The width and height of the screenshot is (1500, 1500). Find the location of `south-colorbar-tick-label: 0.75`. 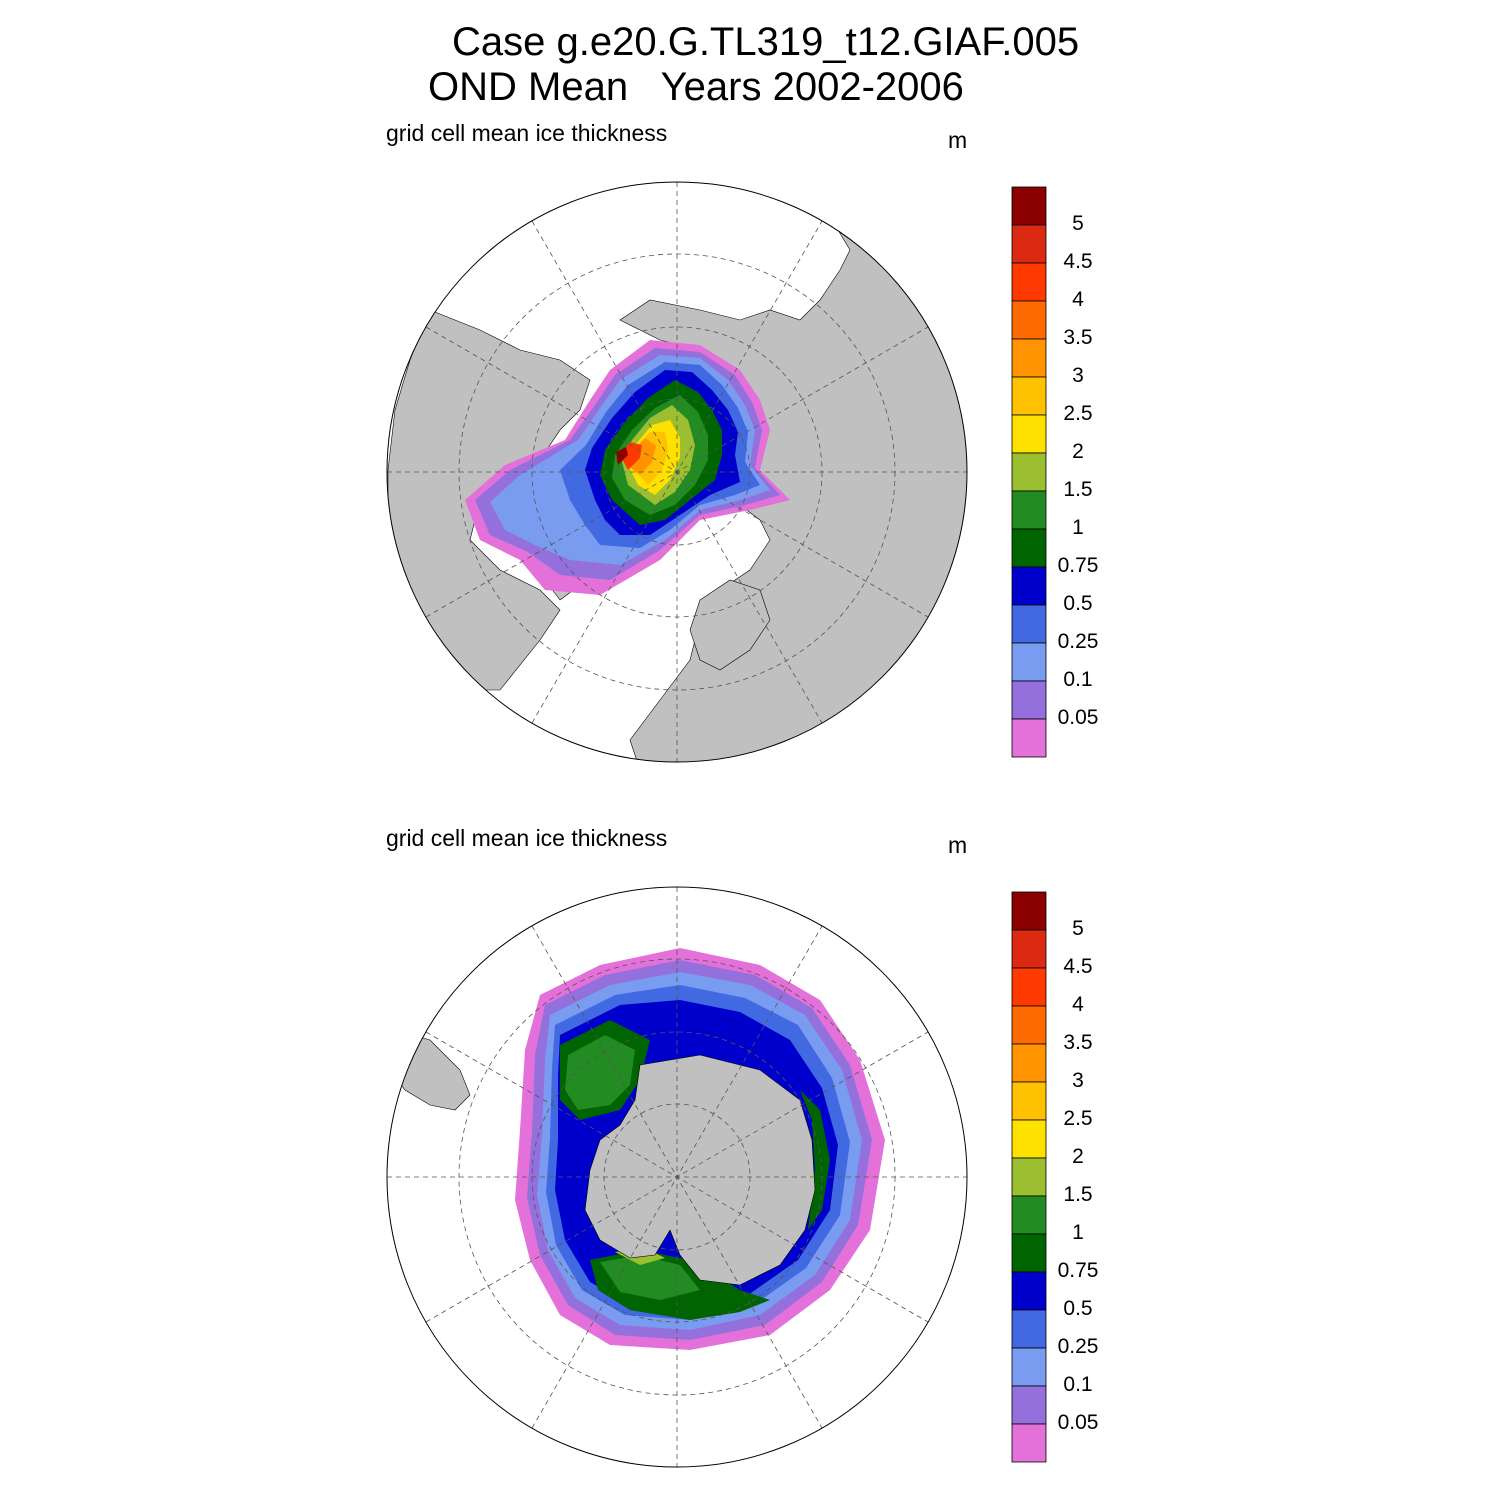

south-colorbar-tick-label: 0.75 is located at coordinates (1078, 1270).